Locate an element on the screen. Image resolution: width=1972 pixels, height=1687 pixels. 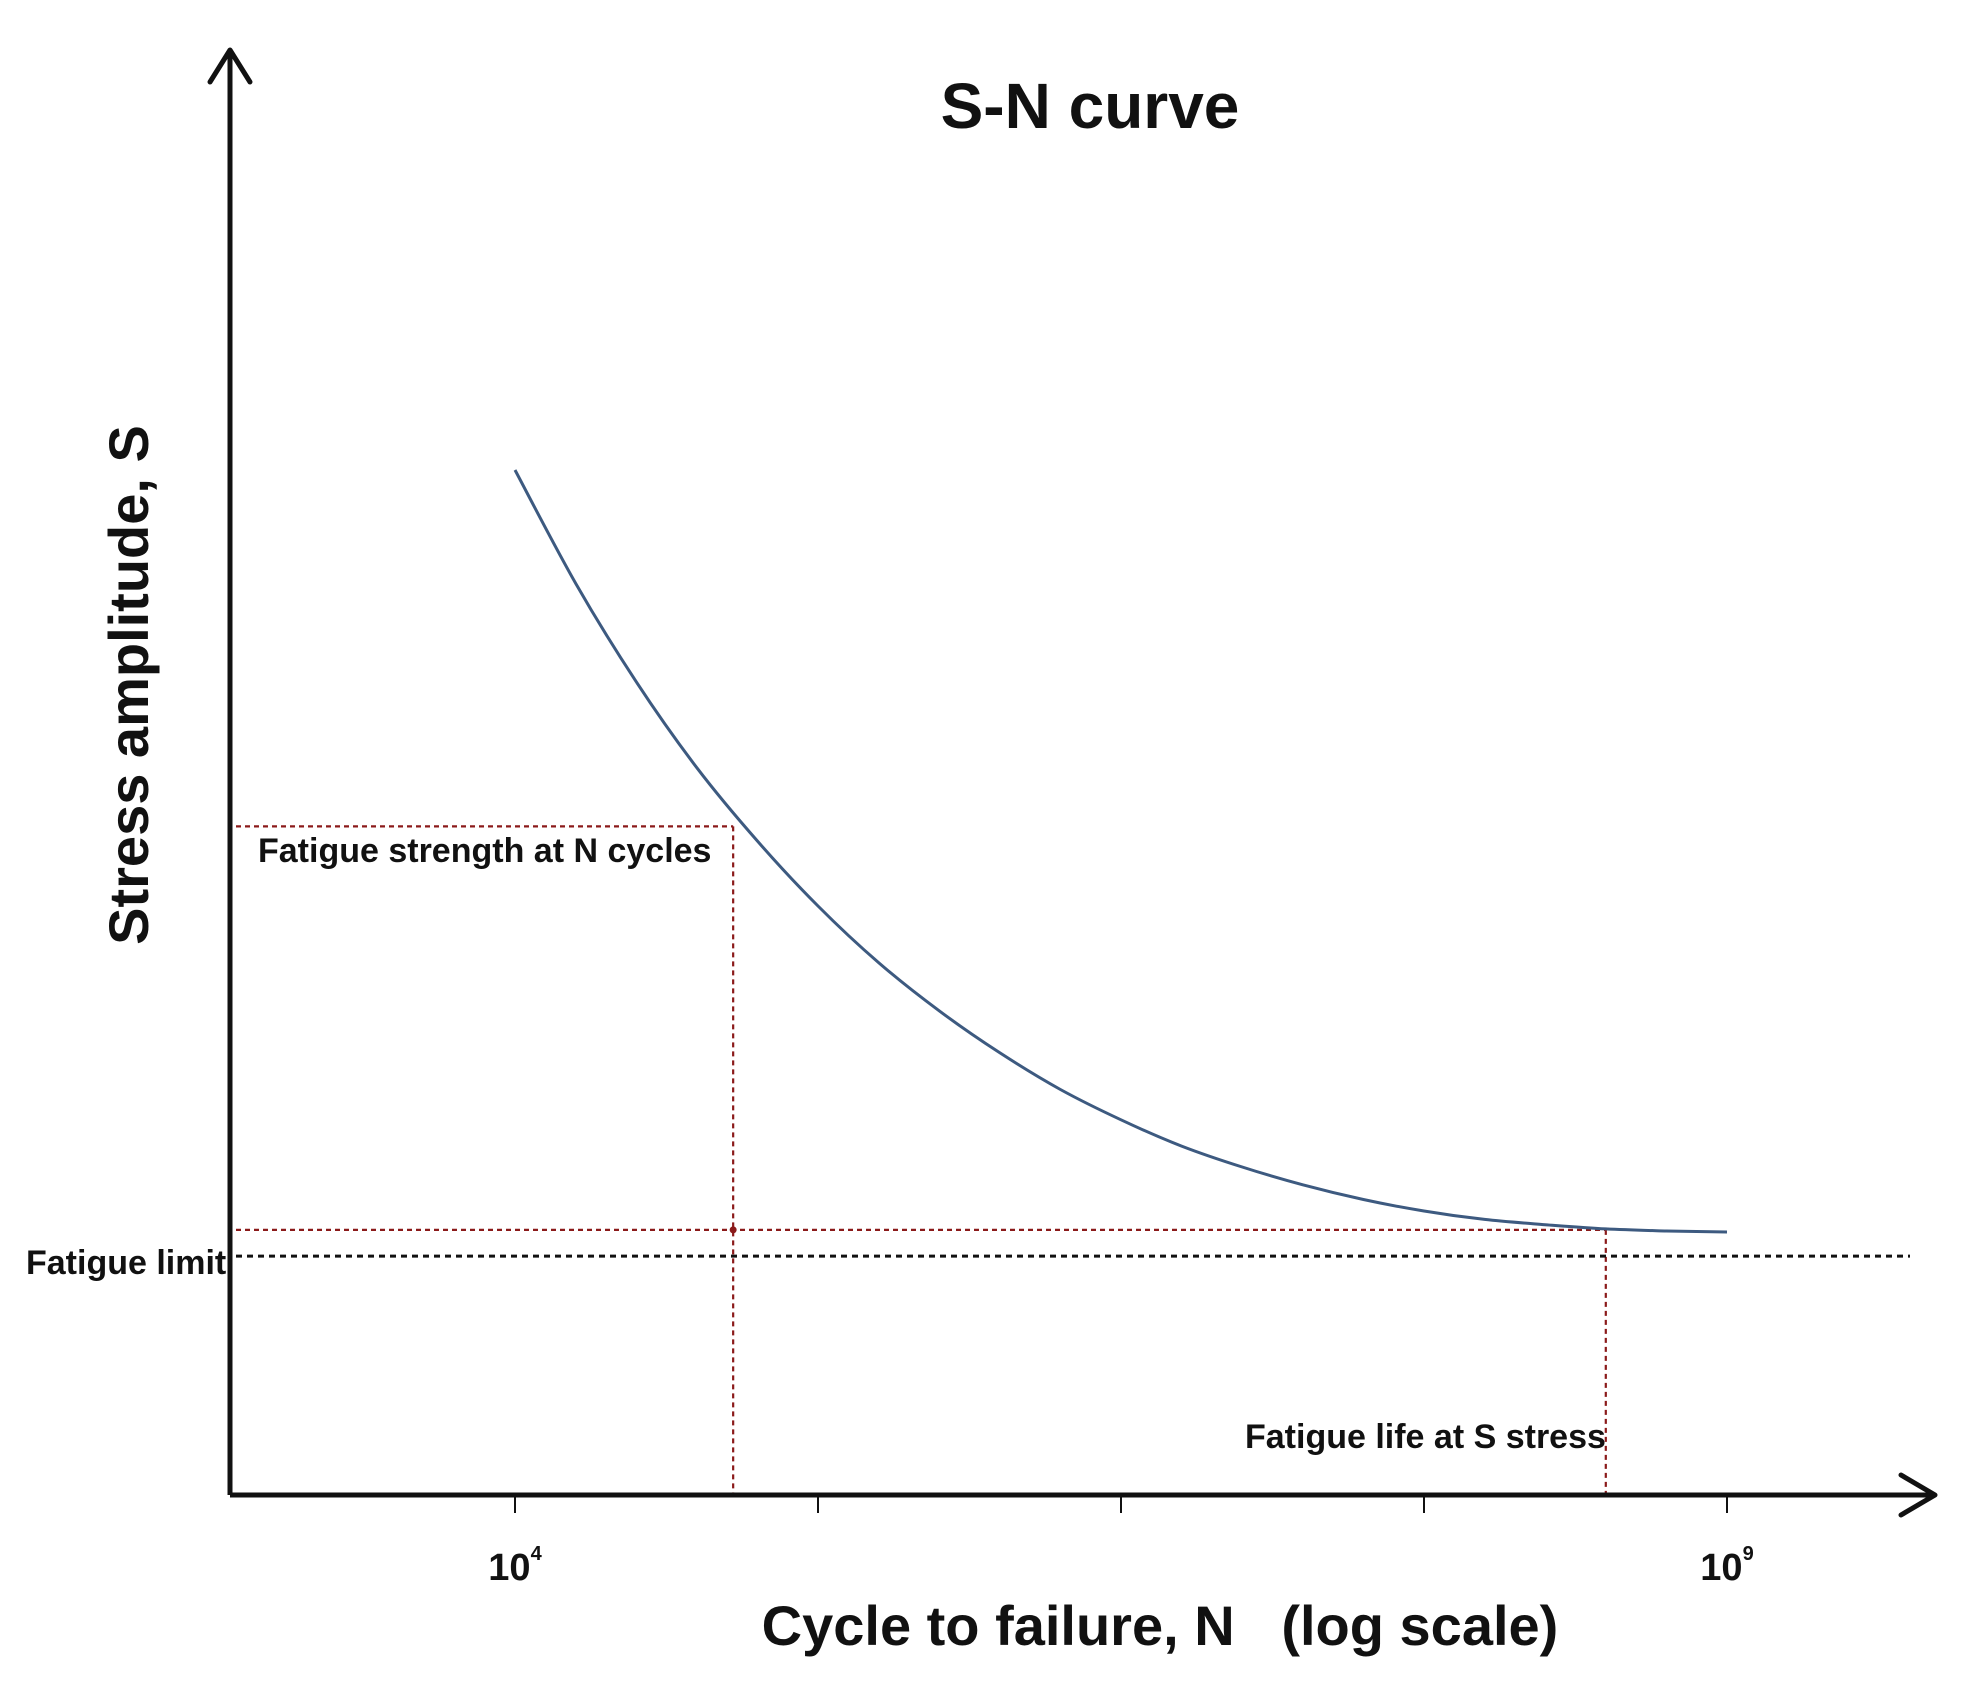
fatigue-life-annotation: Fatigue life at S stress is located at coordinates (1425, 1437).